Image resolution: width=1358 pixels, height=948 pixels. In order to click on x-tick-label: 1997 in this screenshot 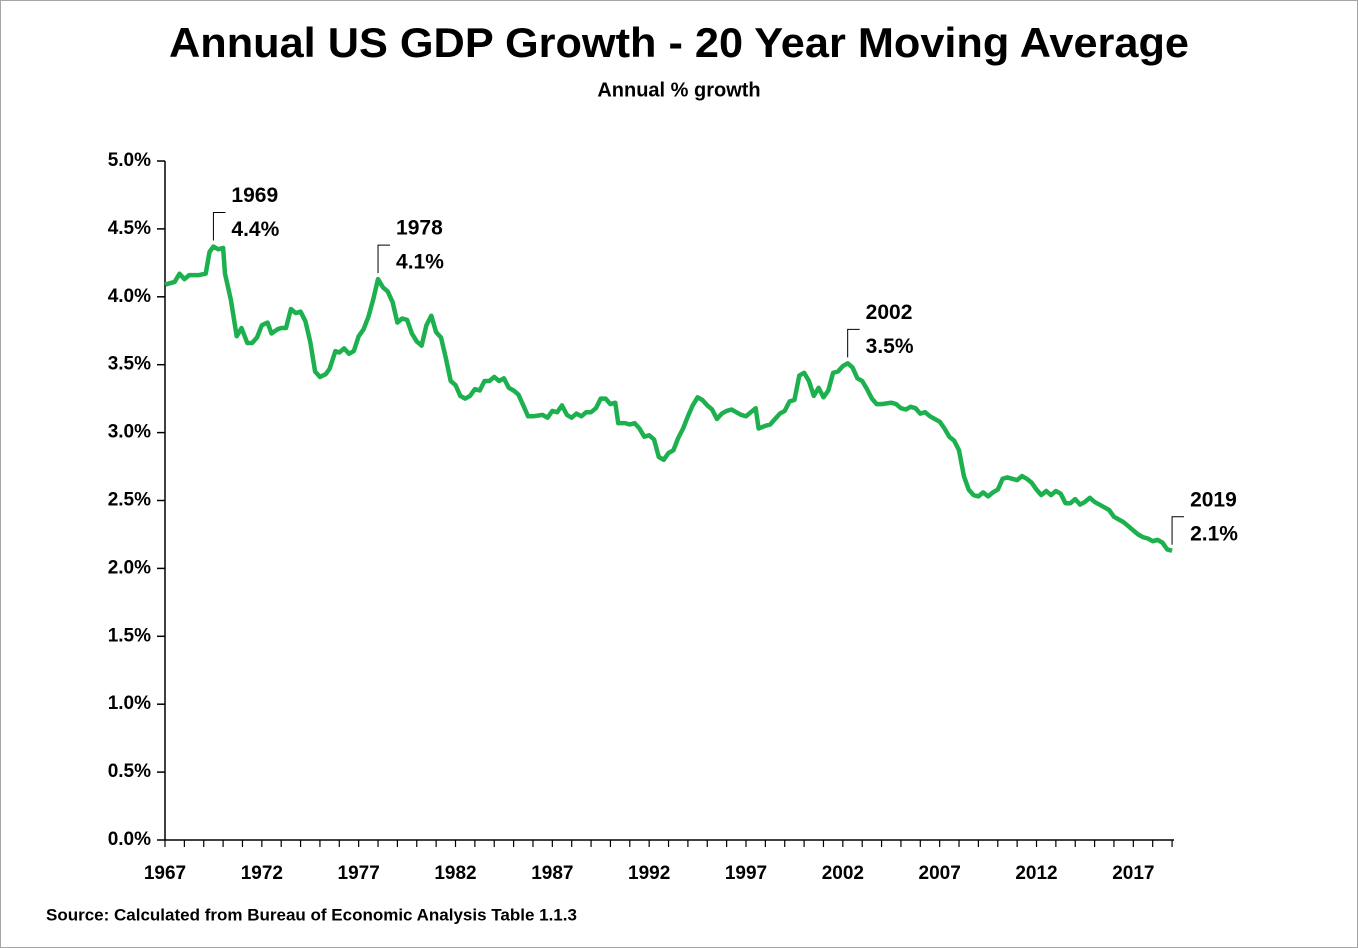, I will do `click(746, 873)`.